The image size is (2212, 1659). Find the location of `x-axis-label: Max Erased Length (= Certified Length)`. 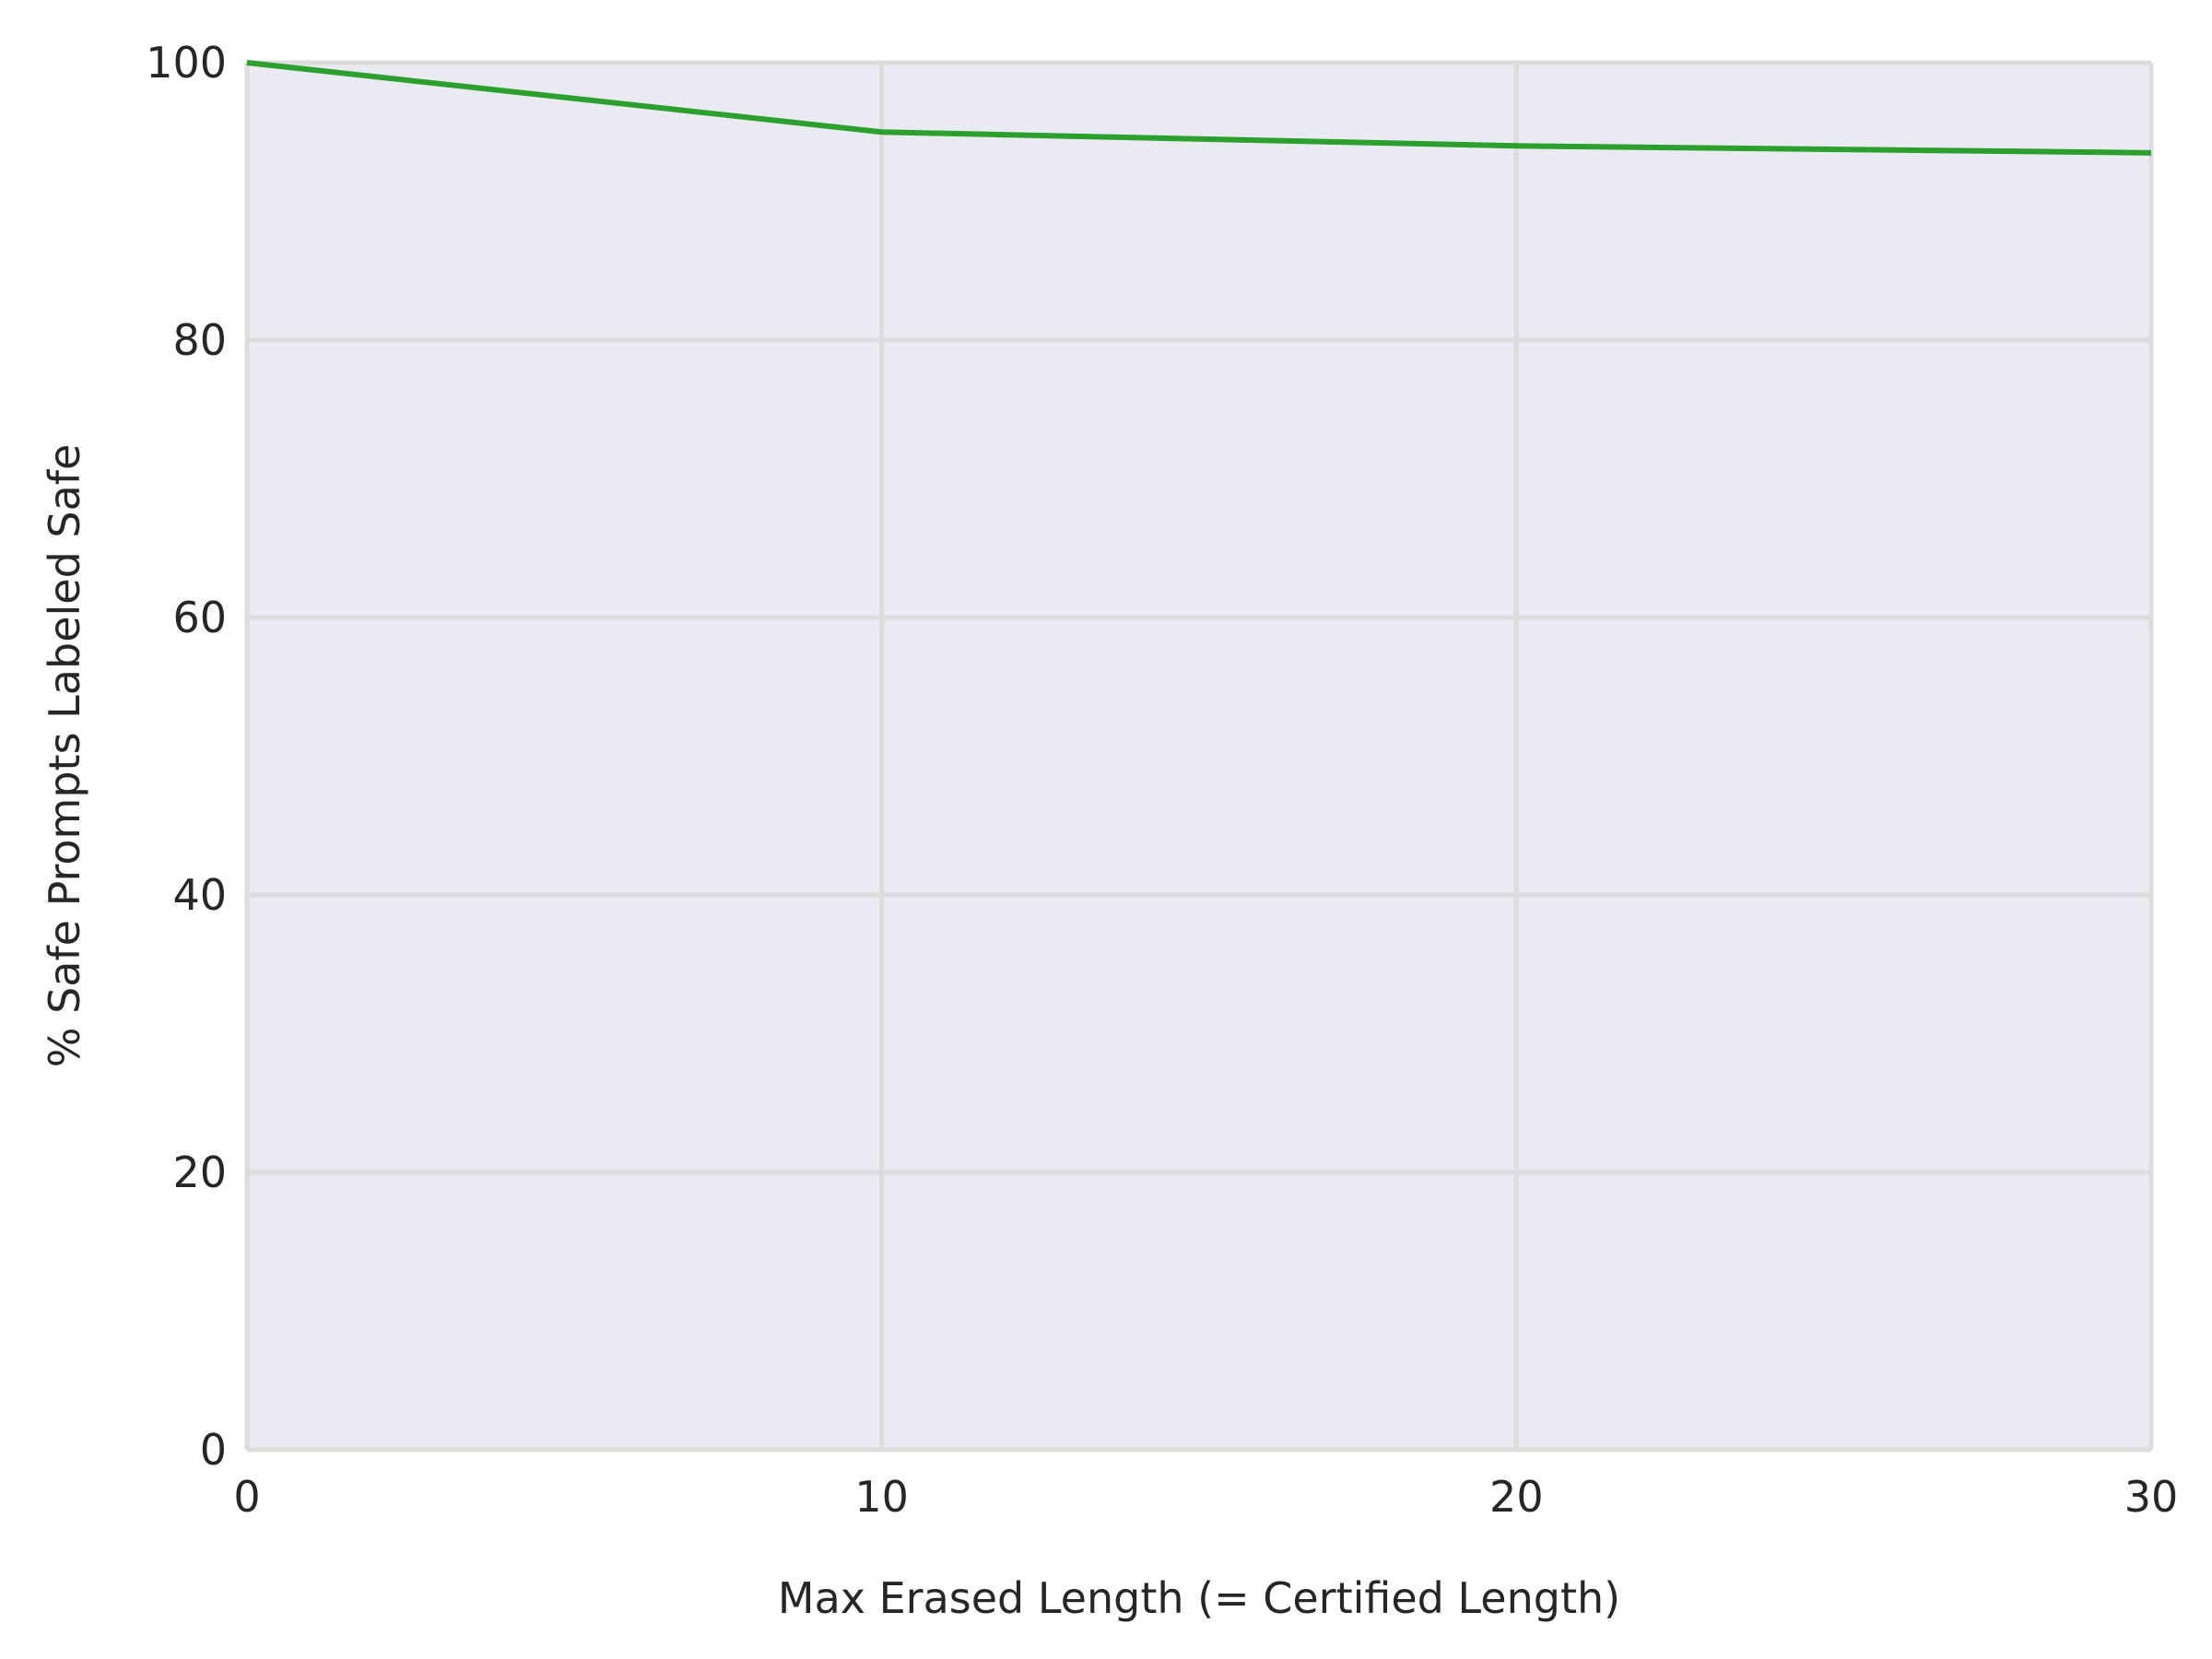

x-axis-label: Max Erased Length (= Certified Length) is located at coordinates (1199, 1598).